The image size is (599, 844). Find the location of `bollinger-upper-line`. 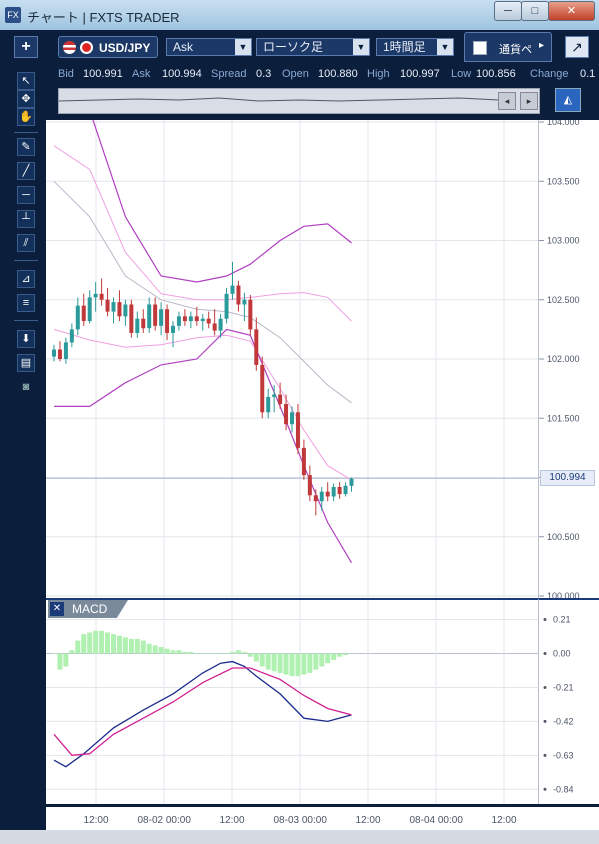

bollinger-upper-line is located at coordinates (222, 201).